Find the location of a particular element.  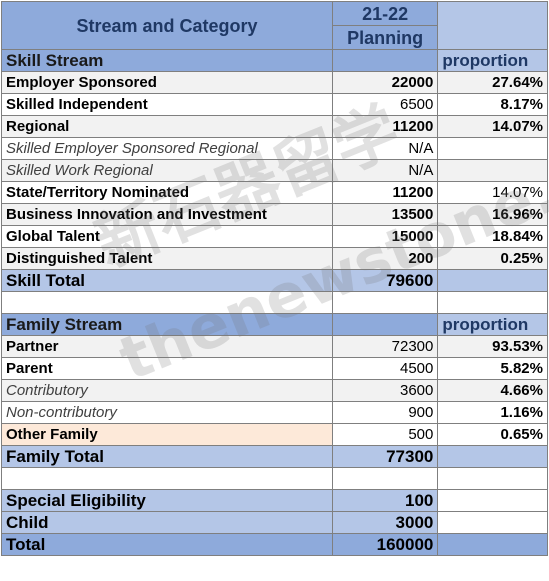

table-row: Parent 4500 5.82% is located at coordinates (274, 368).